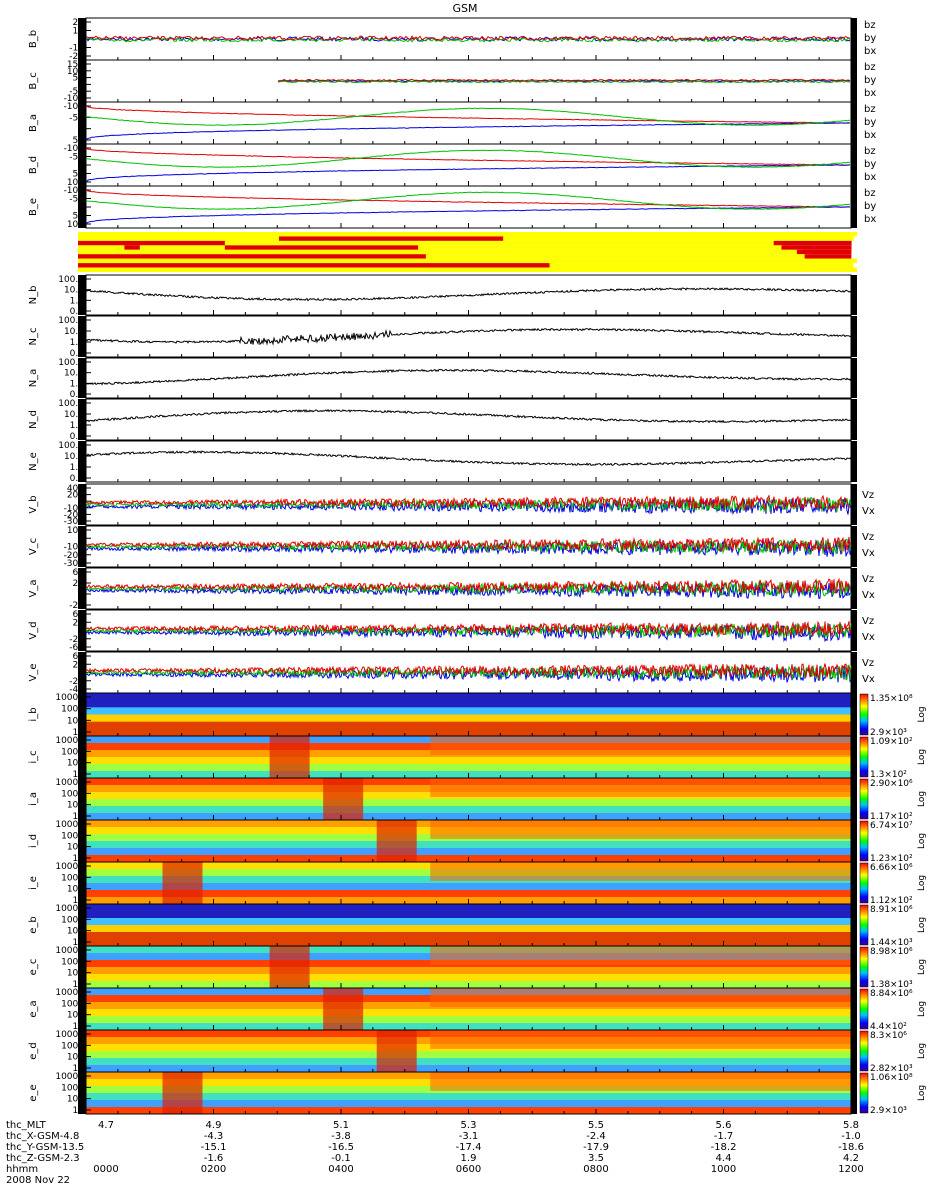 The height and width of the screenshot is (1200, 930). What do you see at coordinates (888, 1027) in the screenshot?
I see `colorbar-min: 4.4×10²` at bounding box center [888, 1027].